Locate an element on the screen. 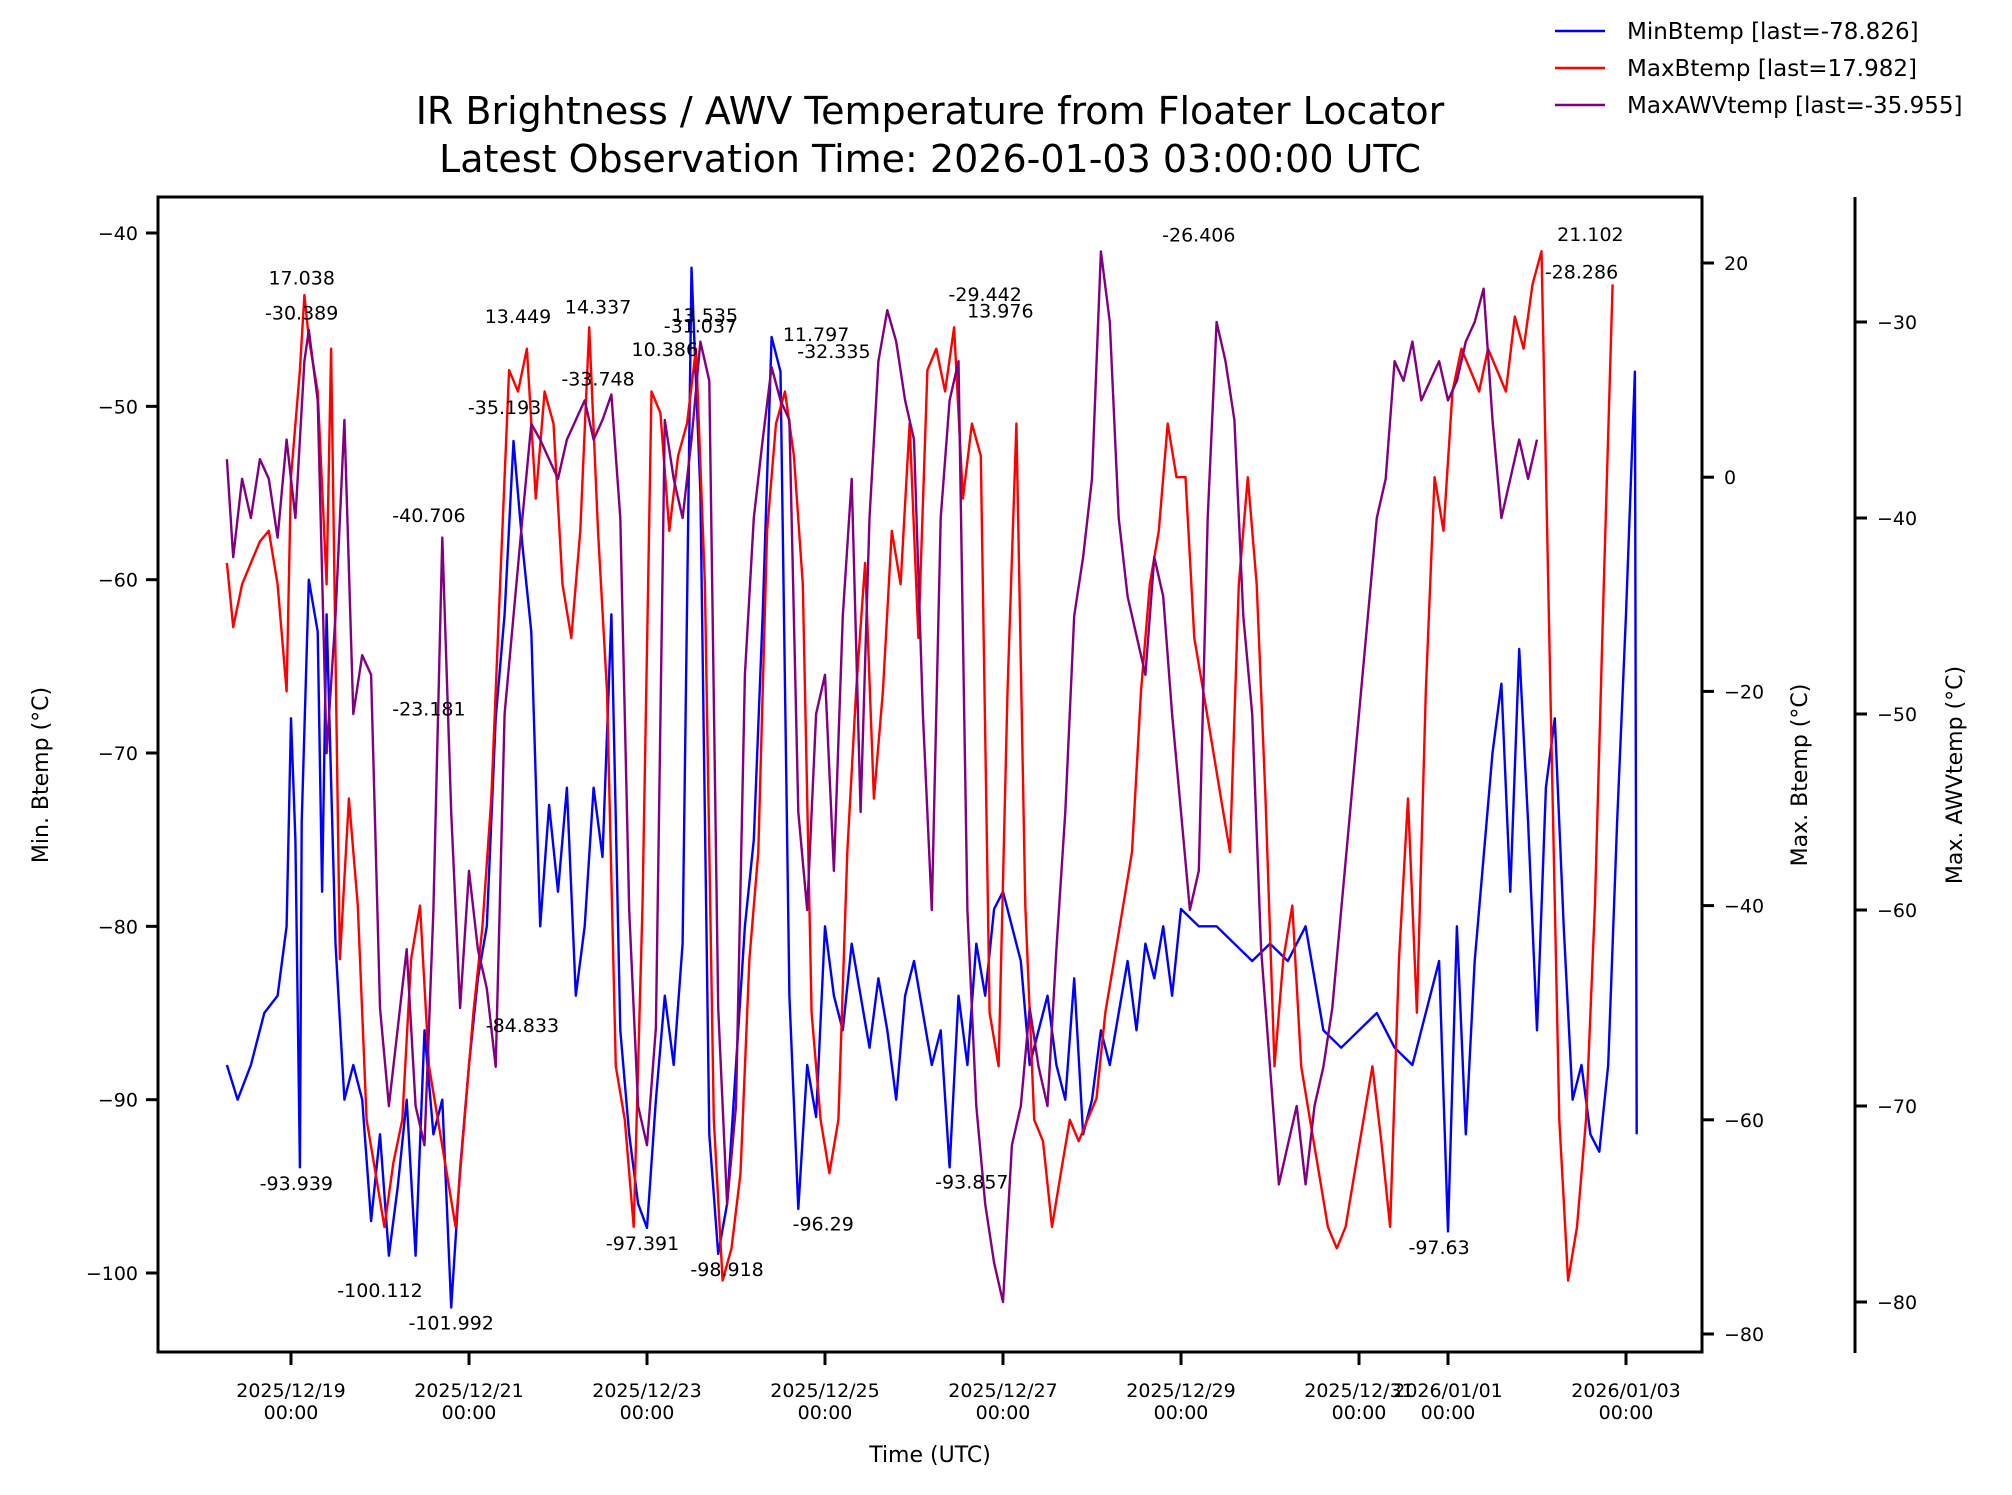 This screenshot has width=2012, height=1495. annotation-maxawvtemp: -33.748 is located at coordinates (597, 379).